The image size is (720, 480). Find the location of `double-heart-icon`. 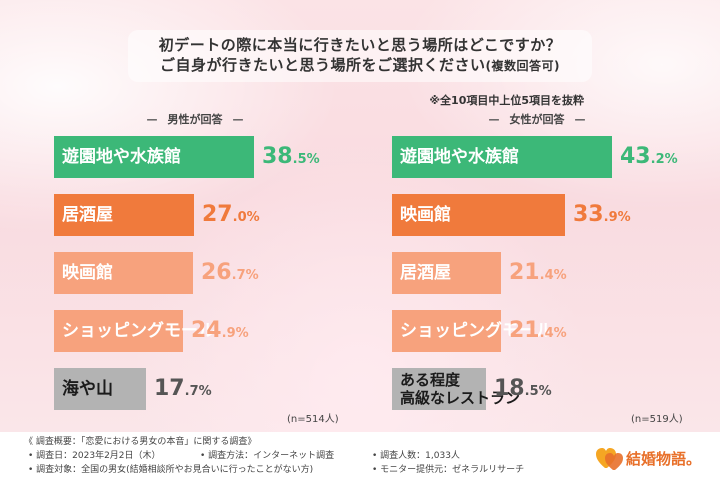

double-heart-icon is located at coordinates (609, 459).